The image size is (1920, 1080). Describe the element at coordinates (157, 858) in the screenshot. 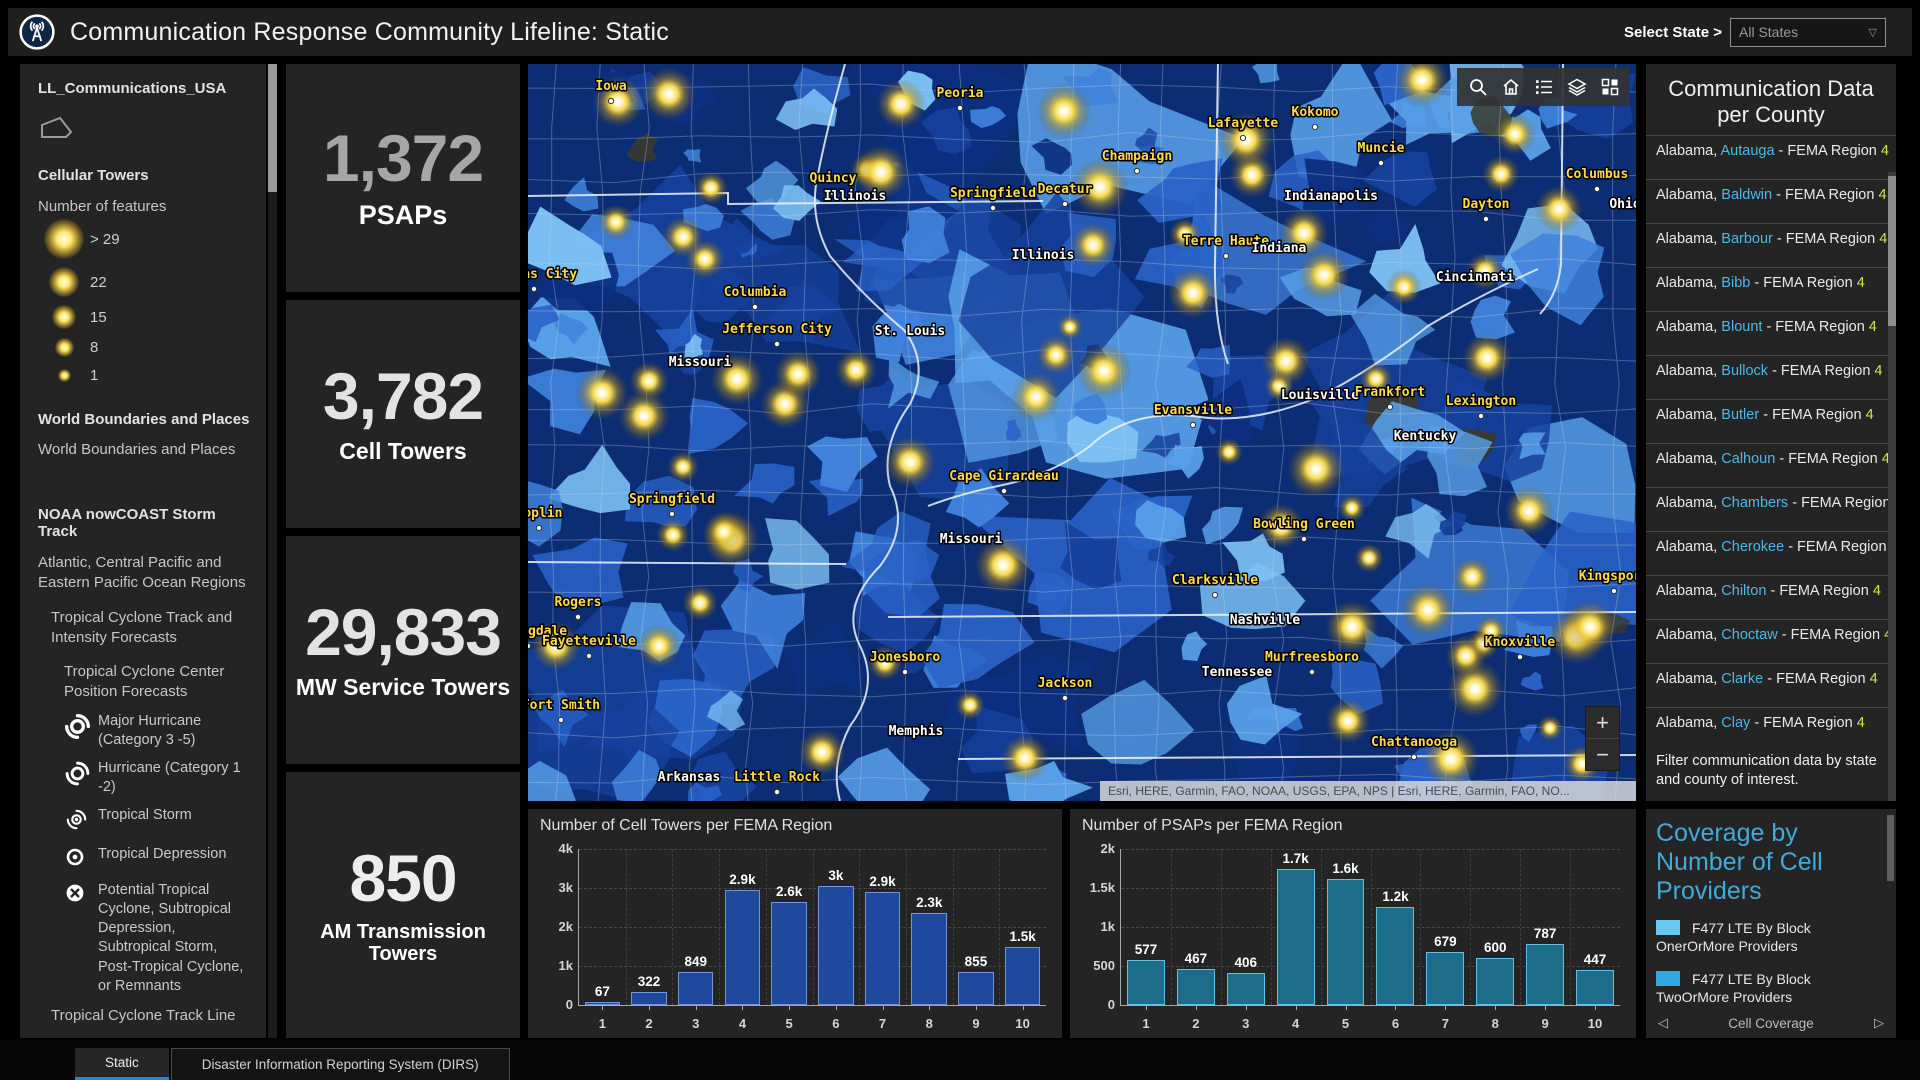

I see `storm-legend-row: Tropical Depression` at that location.